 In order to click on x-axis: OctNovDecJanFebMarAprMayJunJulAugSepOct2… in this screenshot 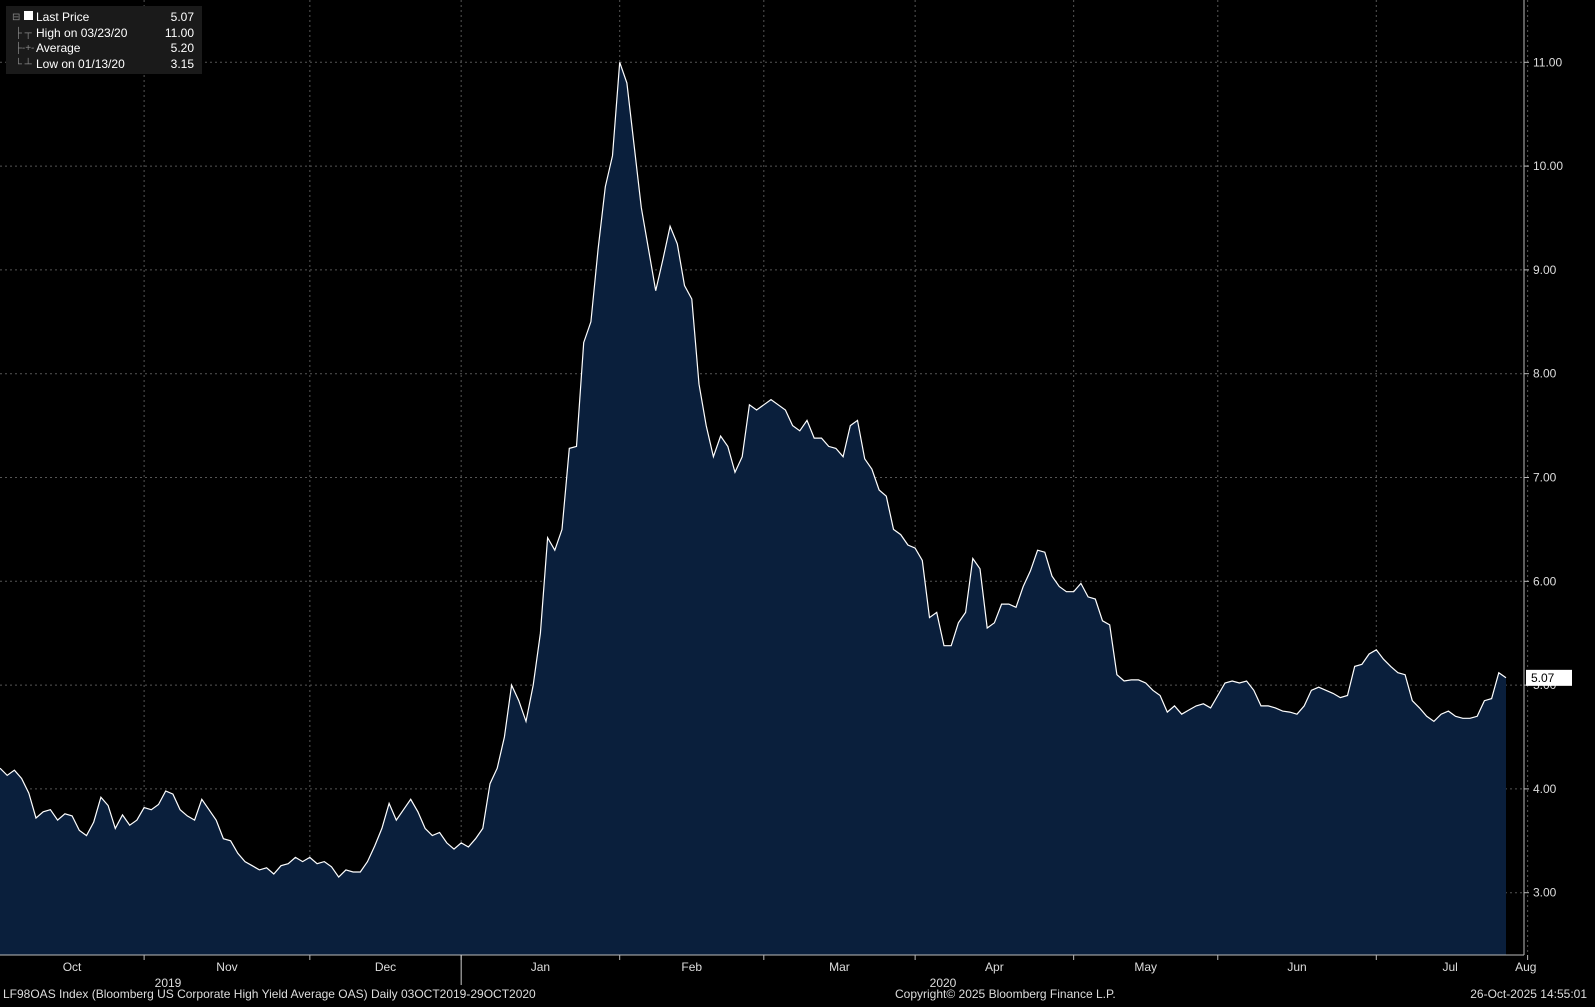, I will do `click(797, 972)`.